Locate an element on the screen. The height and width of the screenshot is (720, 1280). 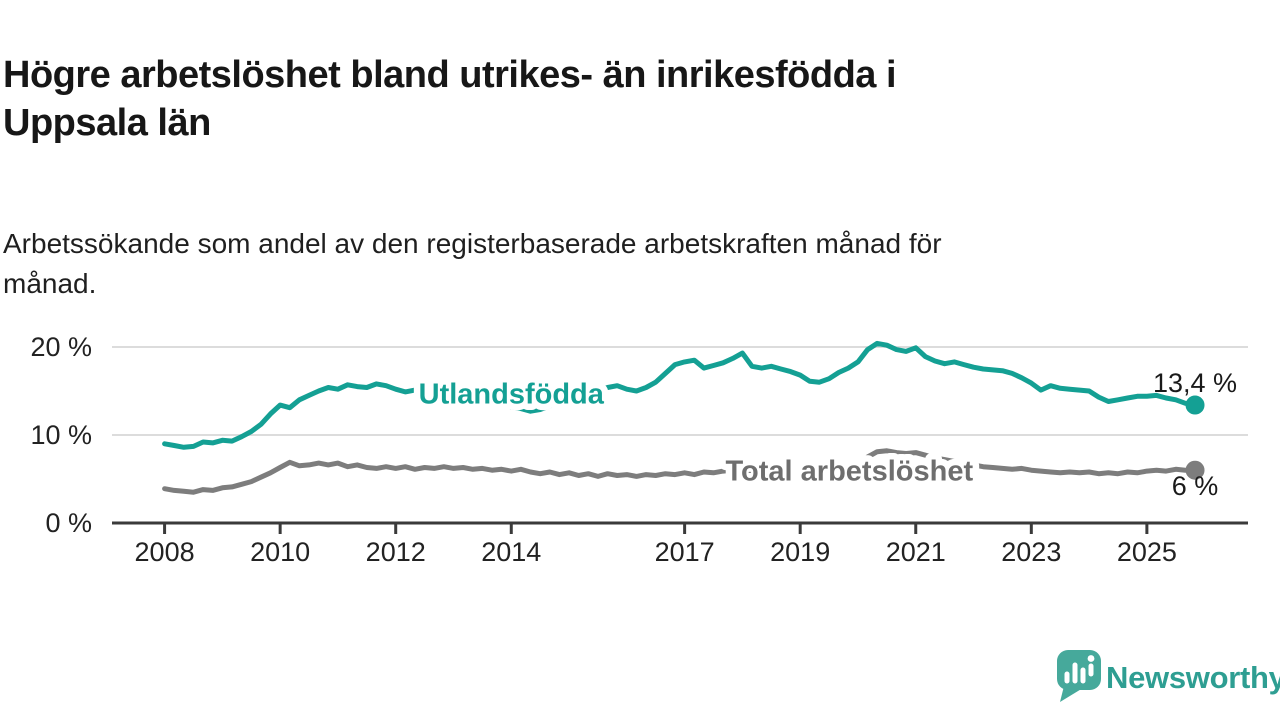
series-end-value-0: 13,4 % is located at coordinates (1195, 383).